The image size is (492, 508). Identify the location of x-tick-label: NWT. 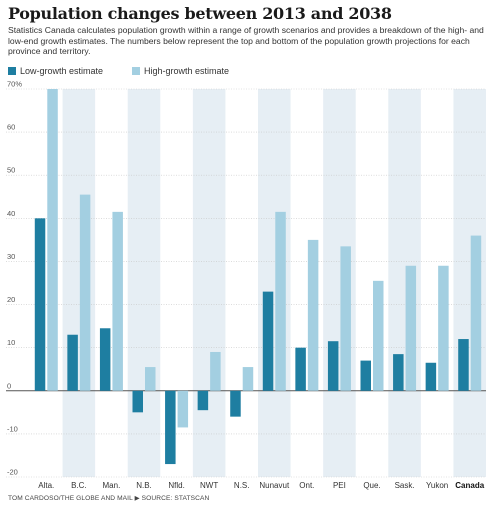
(209, 485).